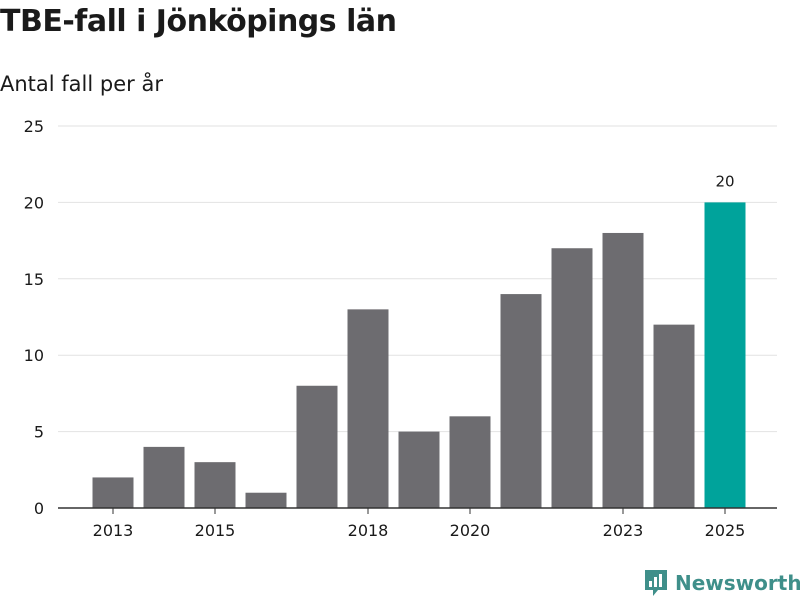 The width and height of the screenshot is (800, 600). Describe the element at coordinates (419, 524) in the screenshot. I see `x-axis-tick-labels: 2013 2015 2018 2020 2023 2025` at that location.